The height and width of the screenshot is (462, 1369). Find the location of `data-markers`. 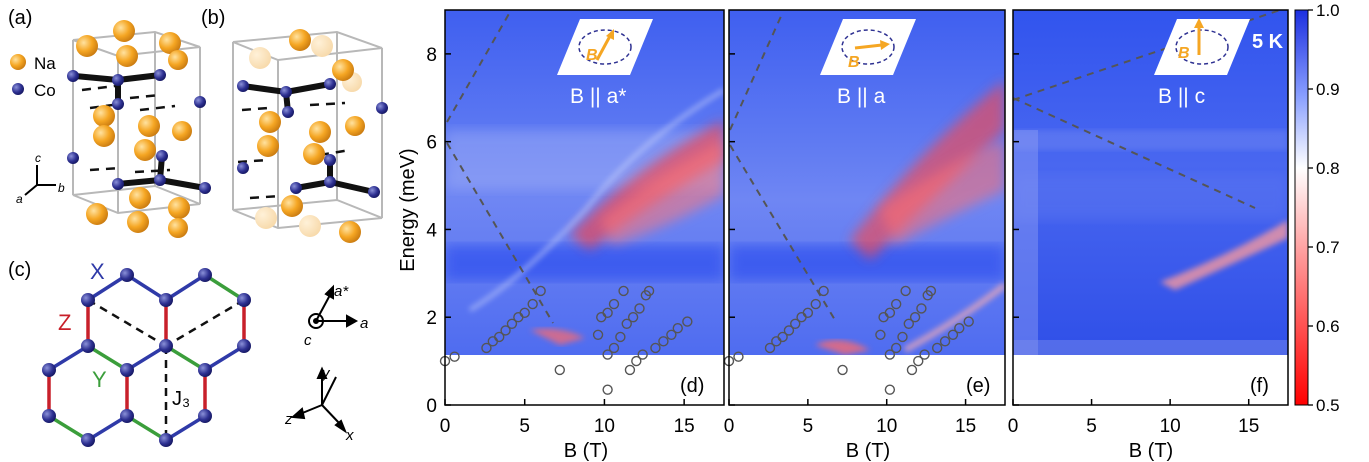

data-markers is located at coordinates (706, 340).